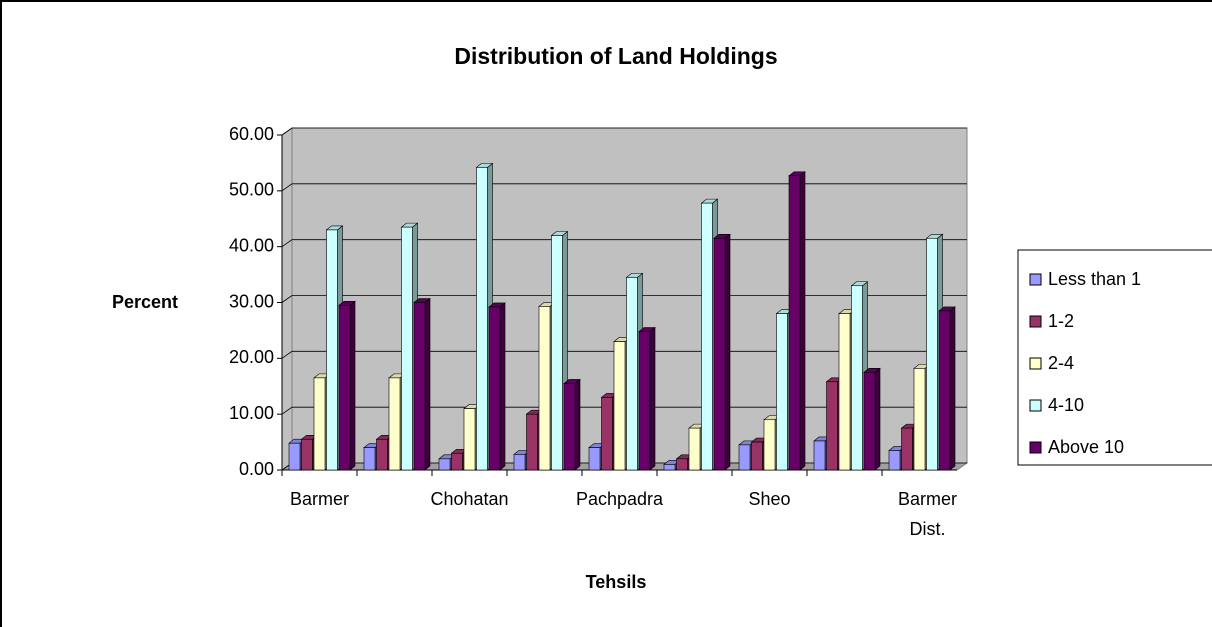  I want to click on legend-label: 4-10, so click(1066, 405).